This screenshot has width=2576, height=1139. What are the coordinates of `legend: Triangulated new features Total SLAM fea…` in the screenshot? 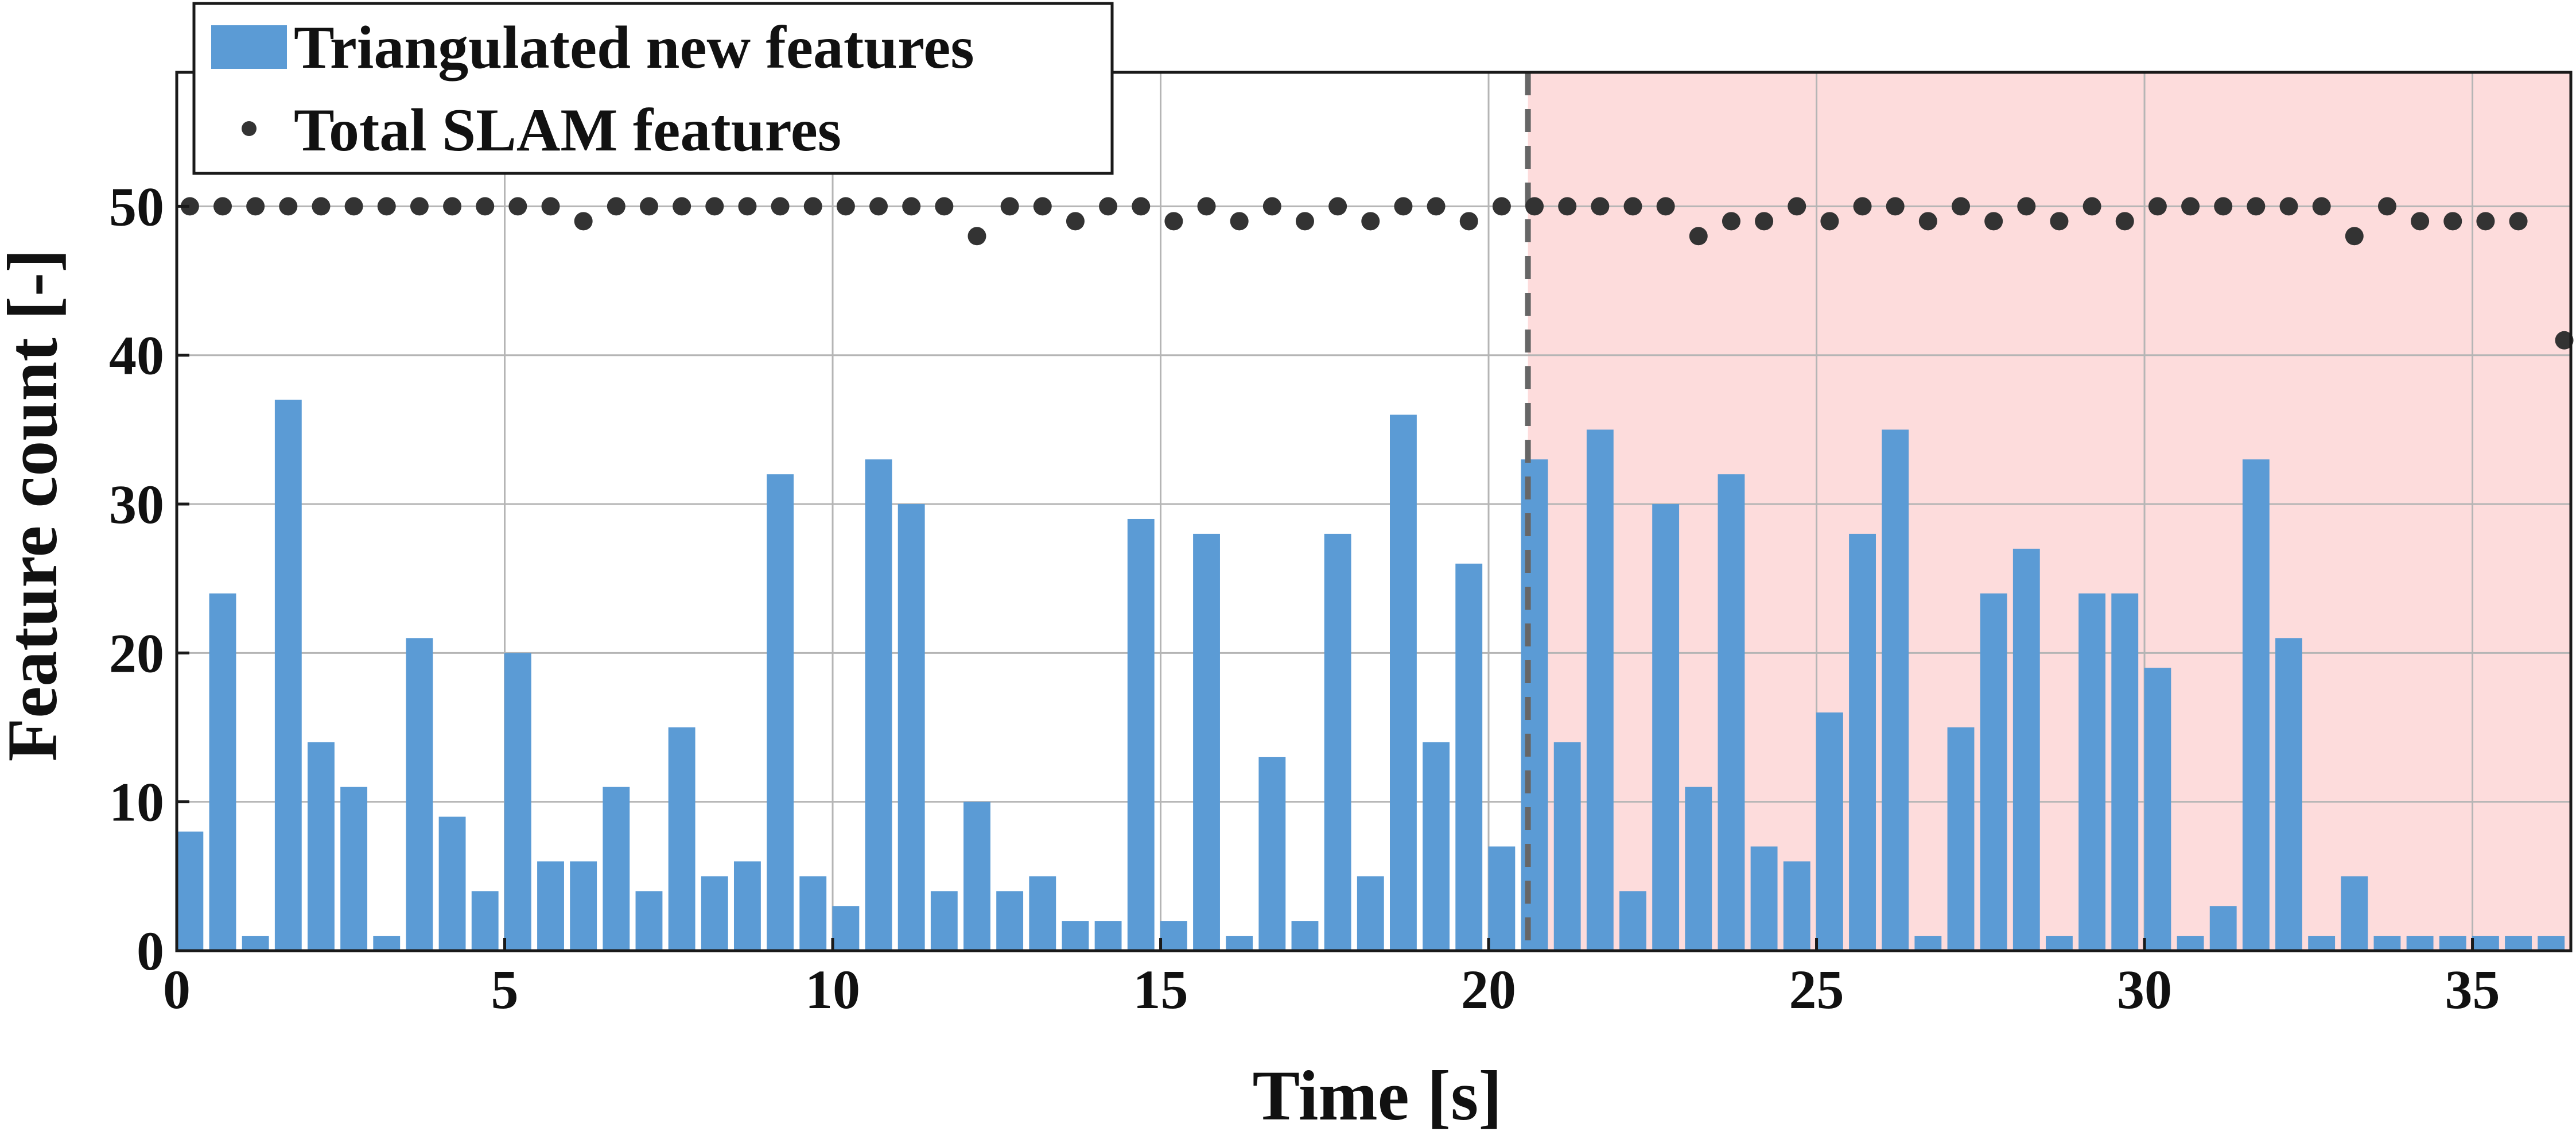 It's located at (653, 88).